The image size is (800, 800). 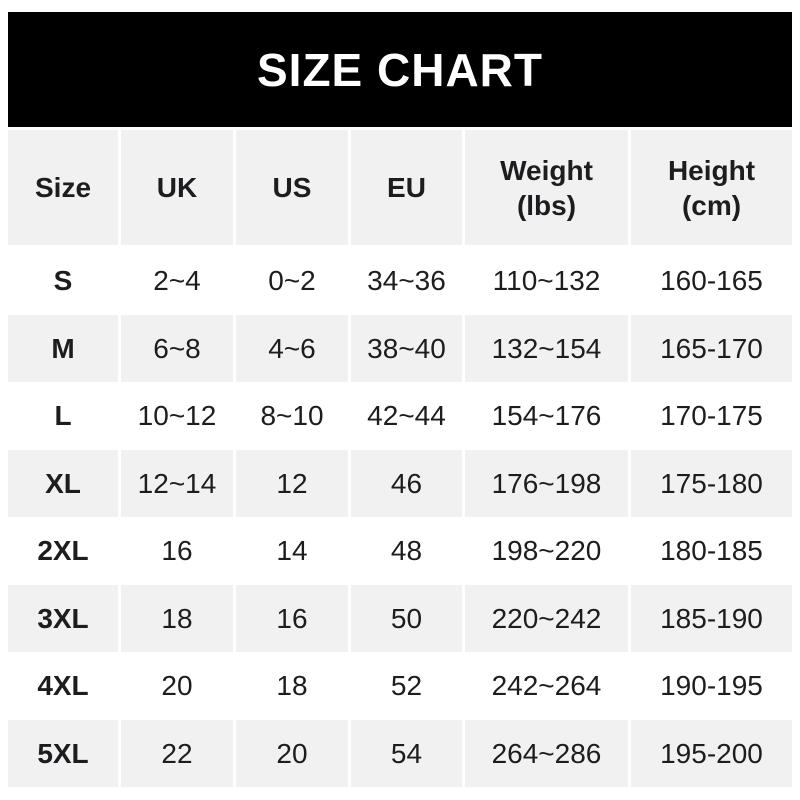 What do you see at coordinates (292, 281) in the screenshot?
I see `cell-value: 0~2` at bounding box center [292, 281].